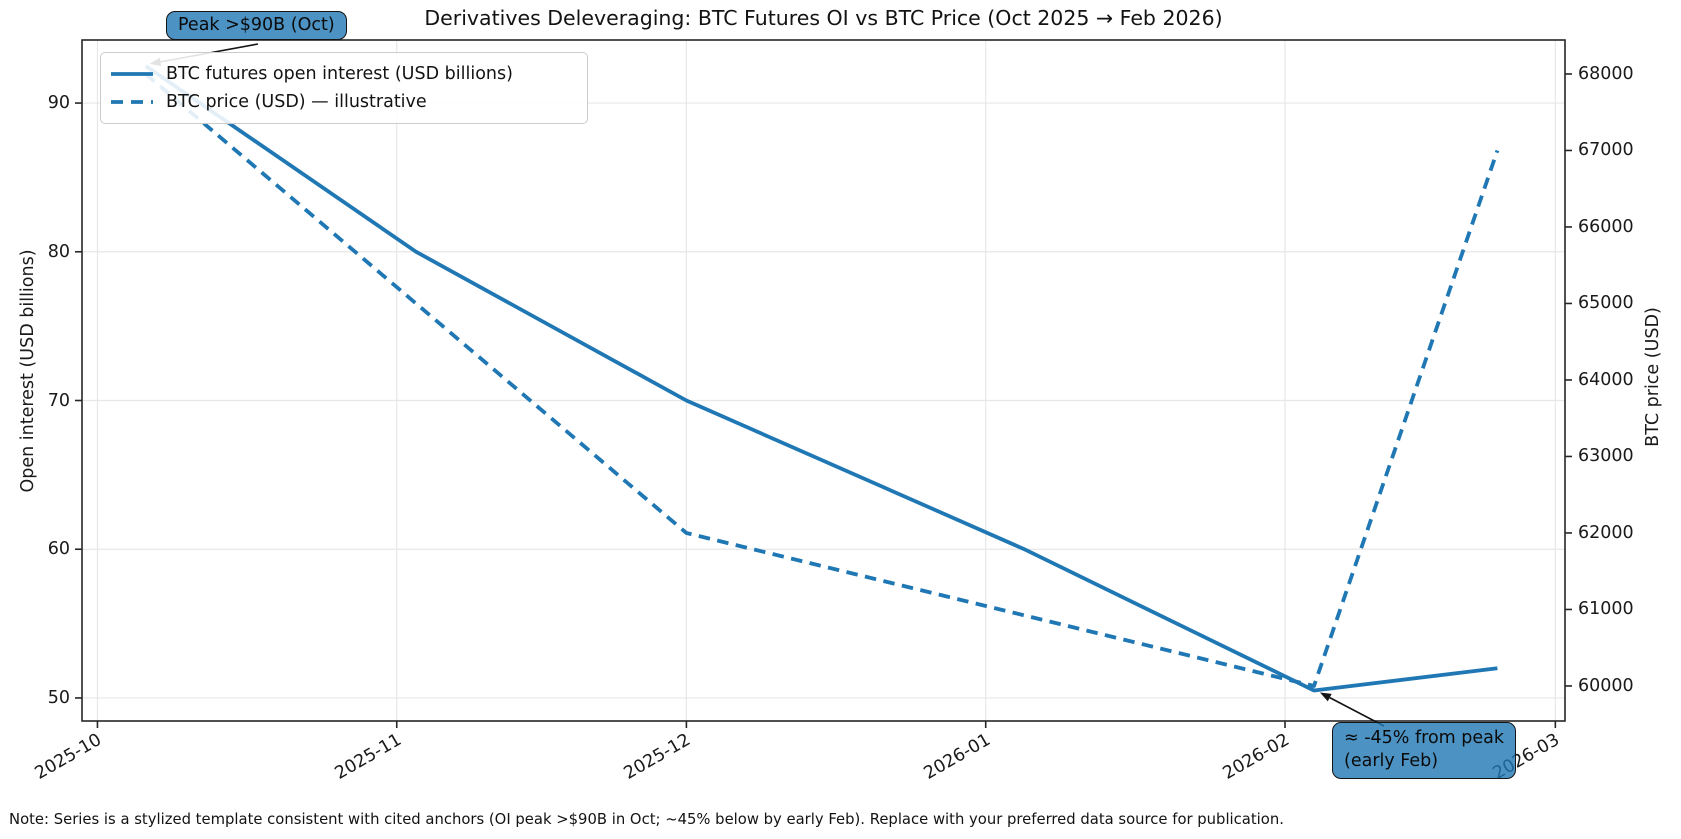 Image resolution: width=1681 pixels, height=839 pixels. I want to click on peak-annotation: Peak >$90B (Oct), so click(256, 25).